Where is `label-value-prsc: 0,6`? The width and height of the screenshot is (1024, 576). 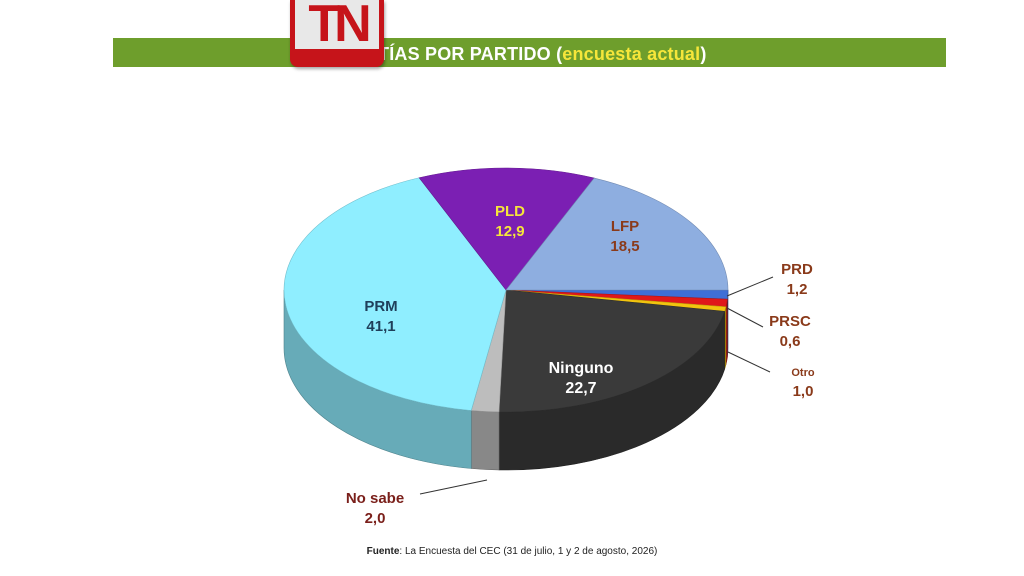
label-value-prsc: 0,6 is located at coordinates (790, 341).